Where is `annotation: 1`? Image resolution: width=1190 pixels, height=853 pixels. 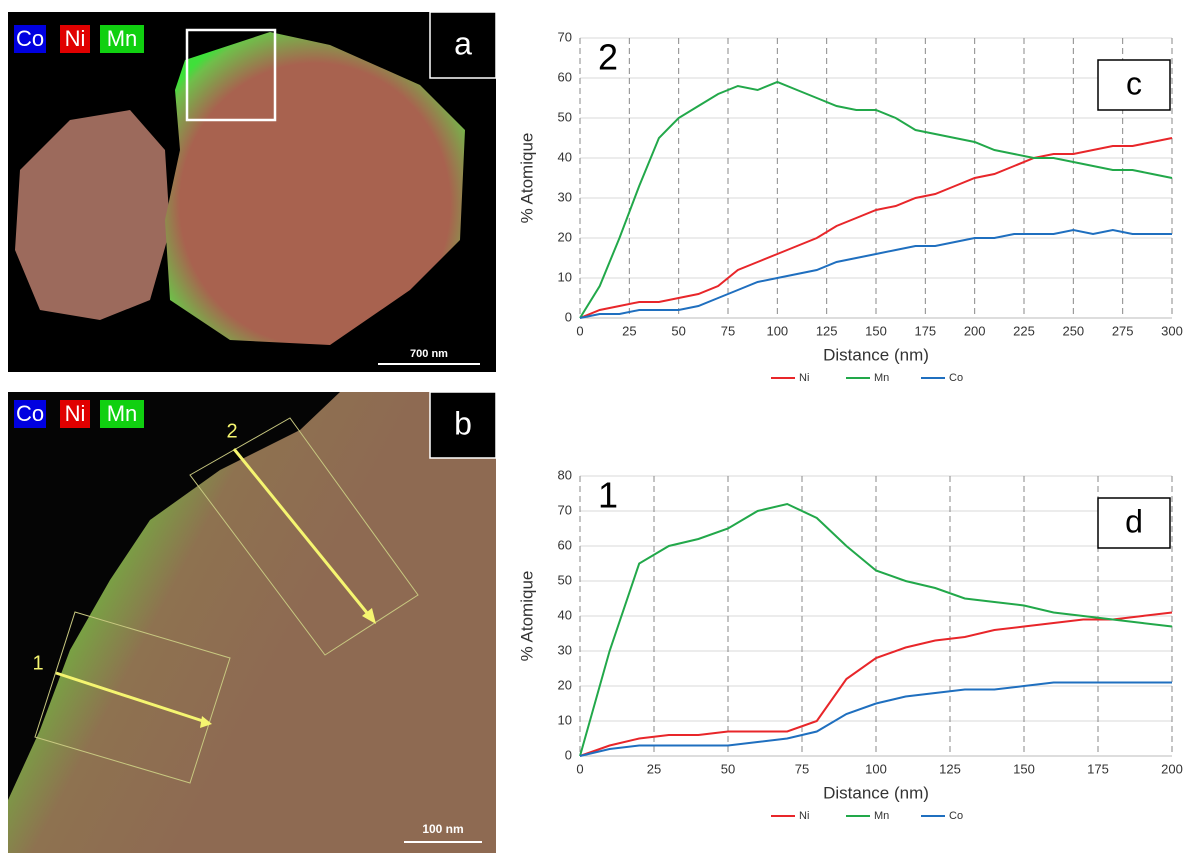
annotation: 1 is located at coordinates (608, 495).